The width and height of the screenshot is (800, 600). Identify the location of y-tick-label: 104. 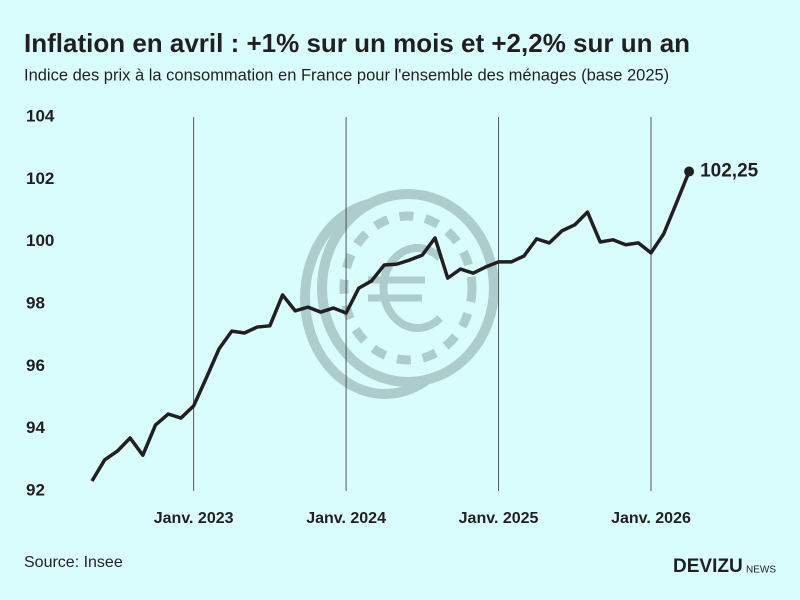
(40, 115).